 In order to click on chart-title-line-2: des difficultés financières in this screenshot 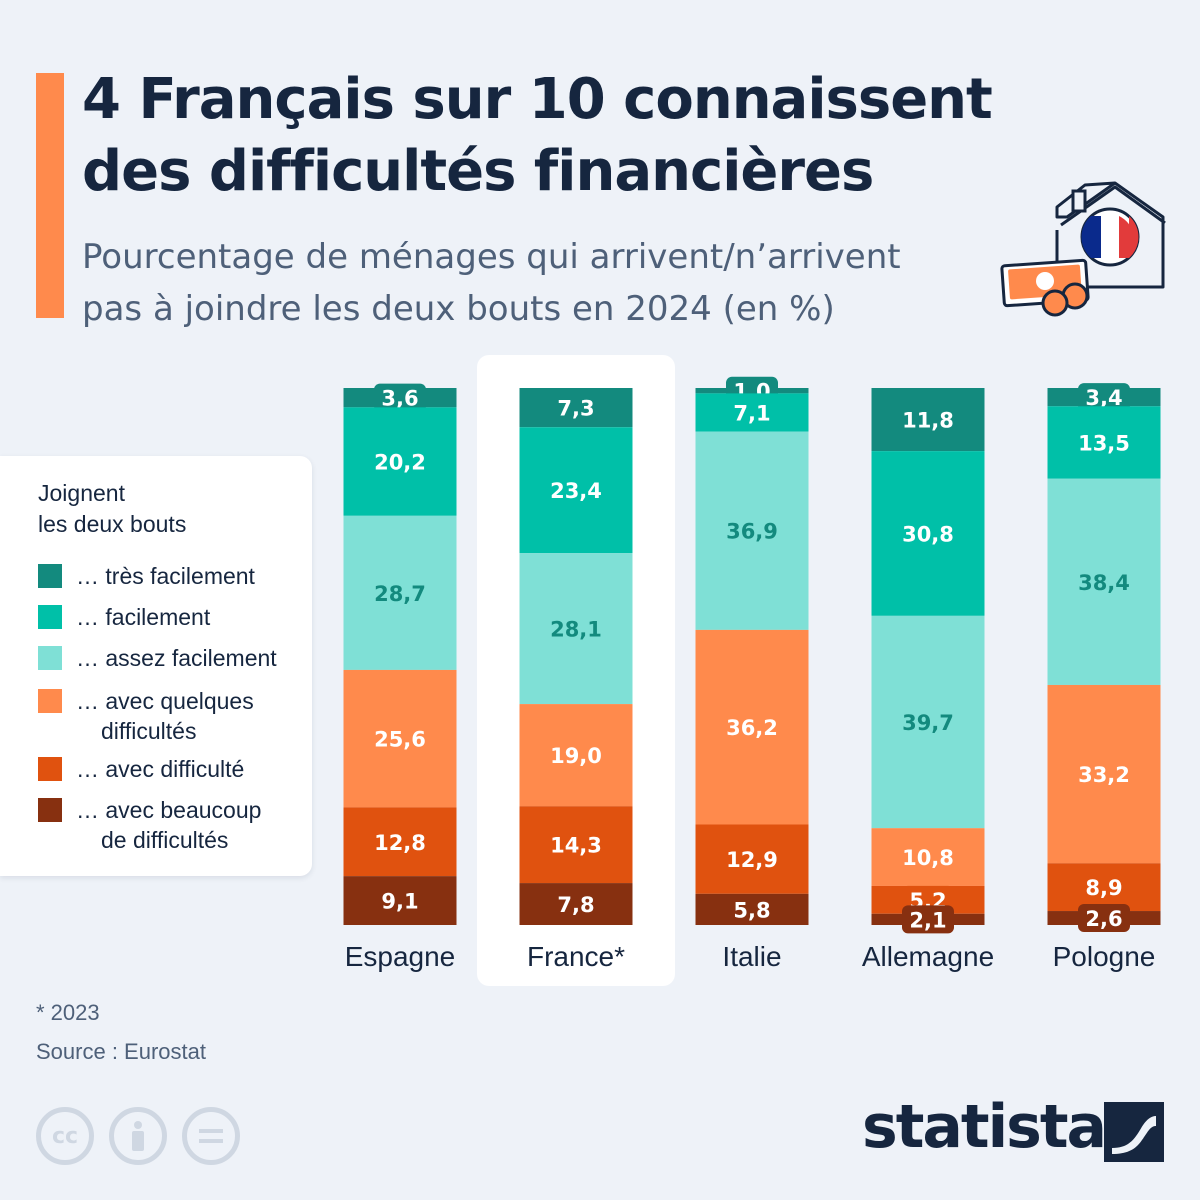, I will do `click(478, 171)`.